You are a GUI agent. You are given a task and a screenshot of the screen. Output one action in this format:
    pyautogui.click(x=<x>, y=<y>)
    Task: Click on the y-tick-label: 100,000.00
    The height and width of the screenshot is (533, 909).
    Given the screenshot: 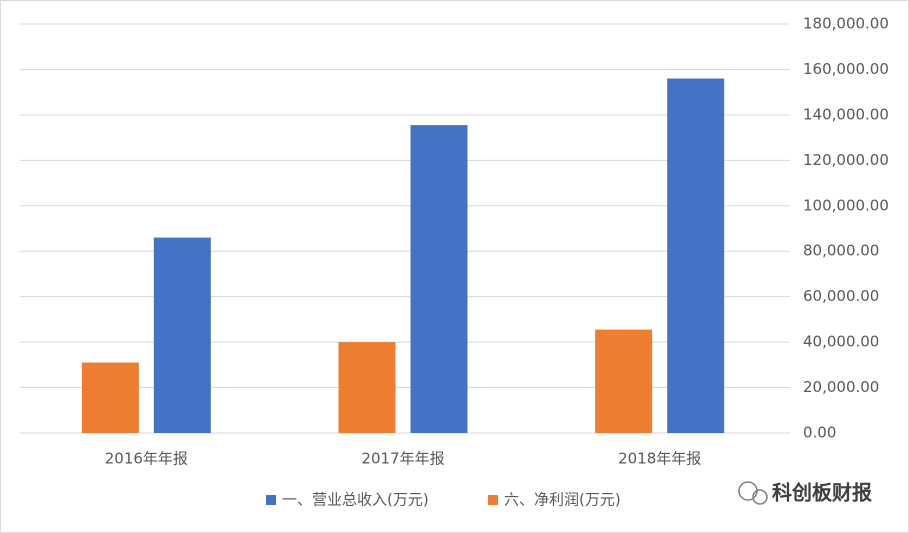 What is the action you would take?
    pyautogui.click(x=846, y=205)
    